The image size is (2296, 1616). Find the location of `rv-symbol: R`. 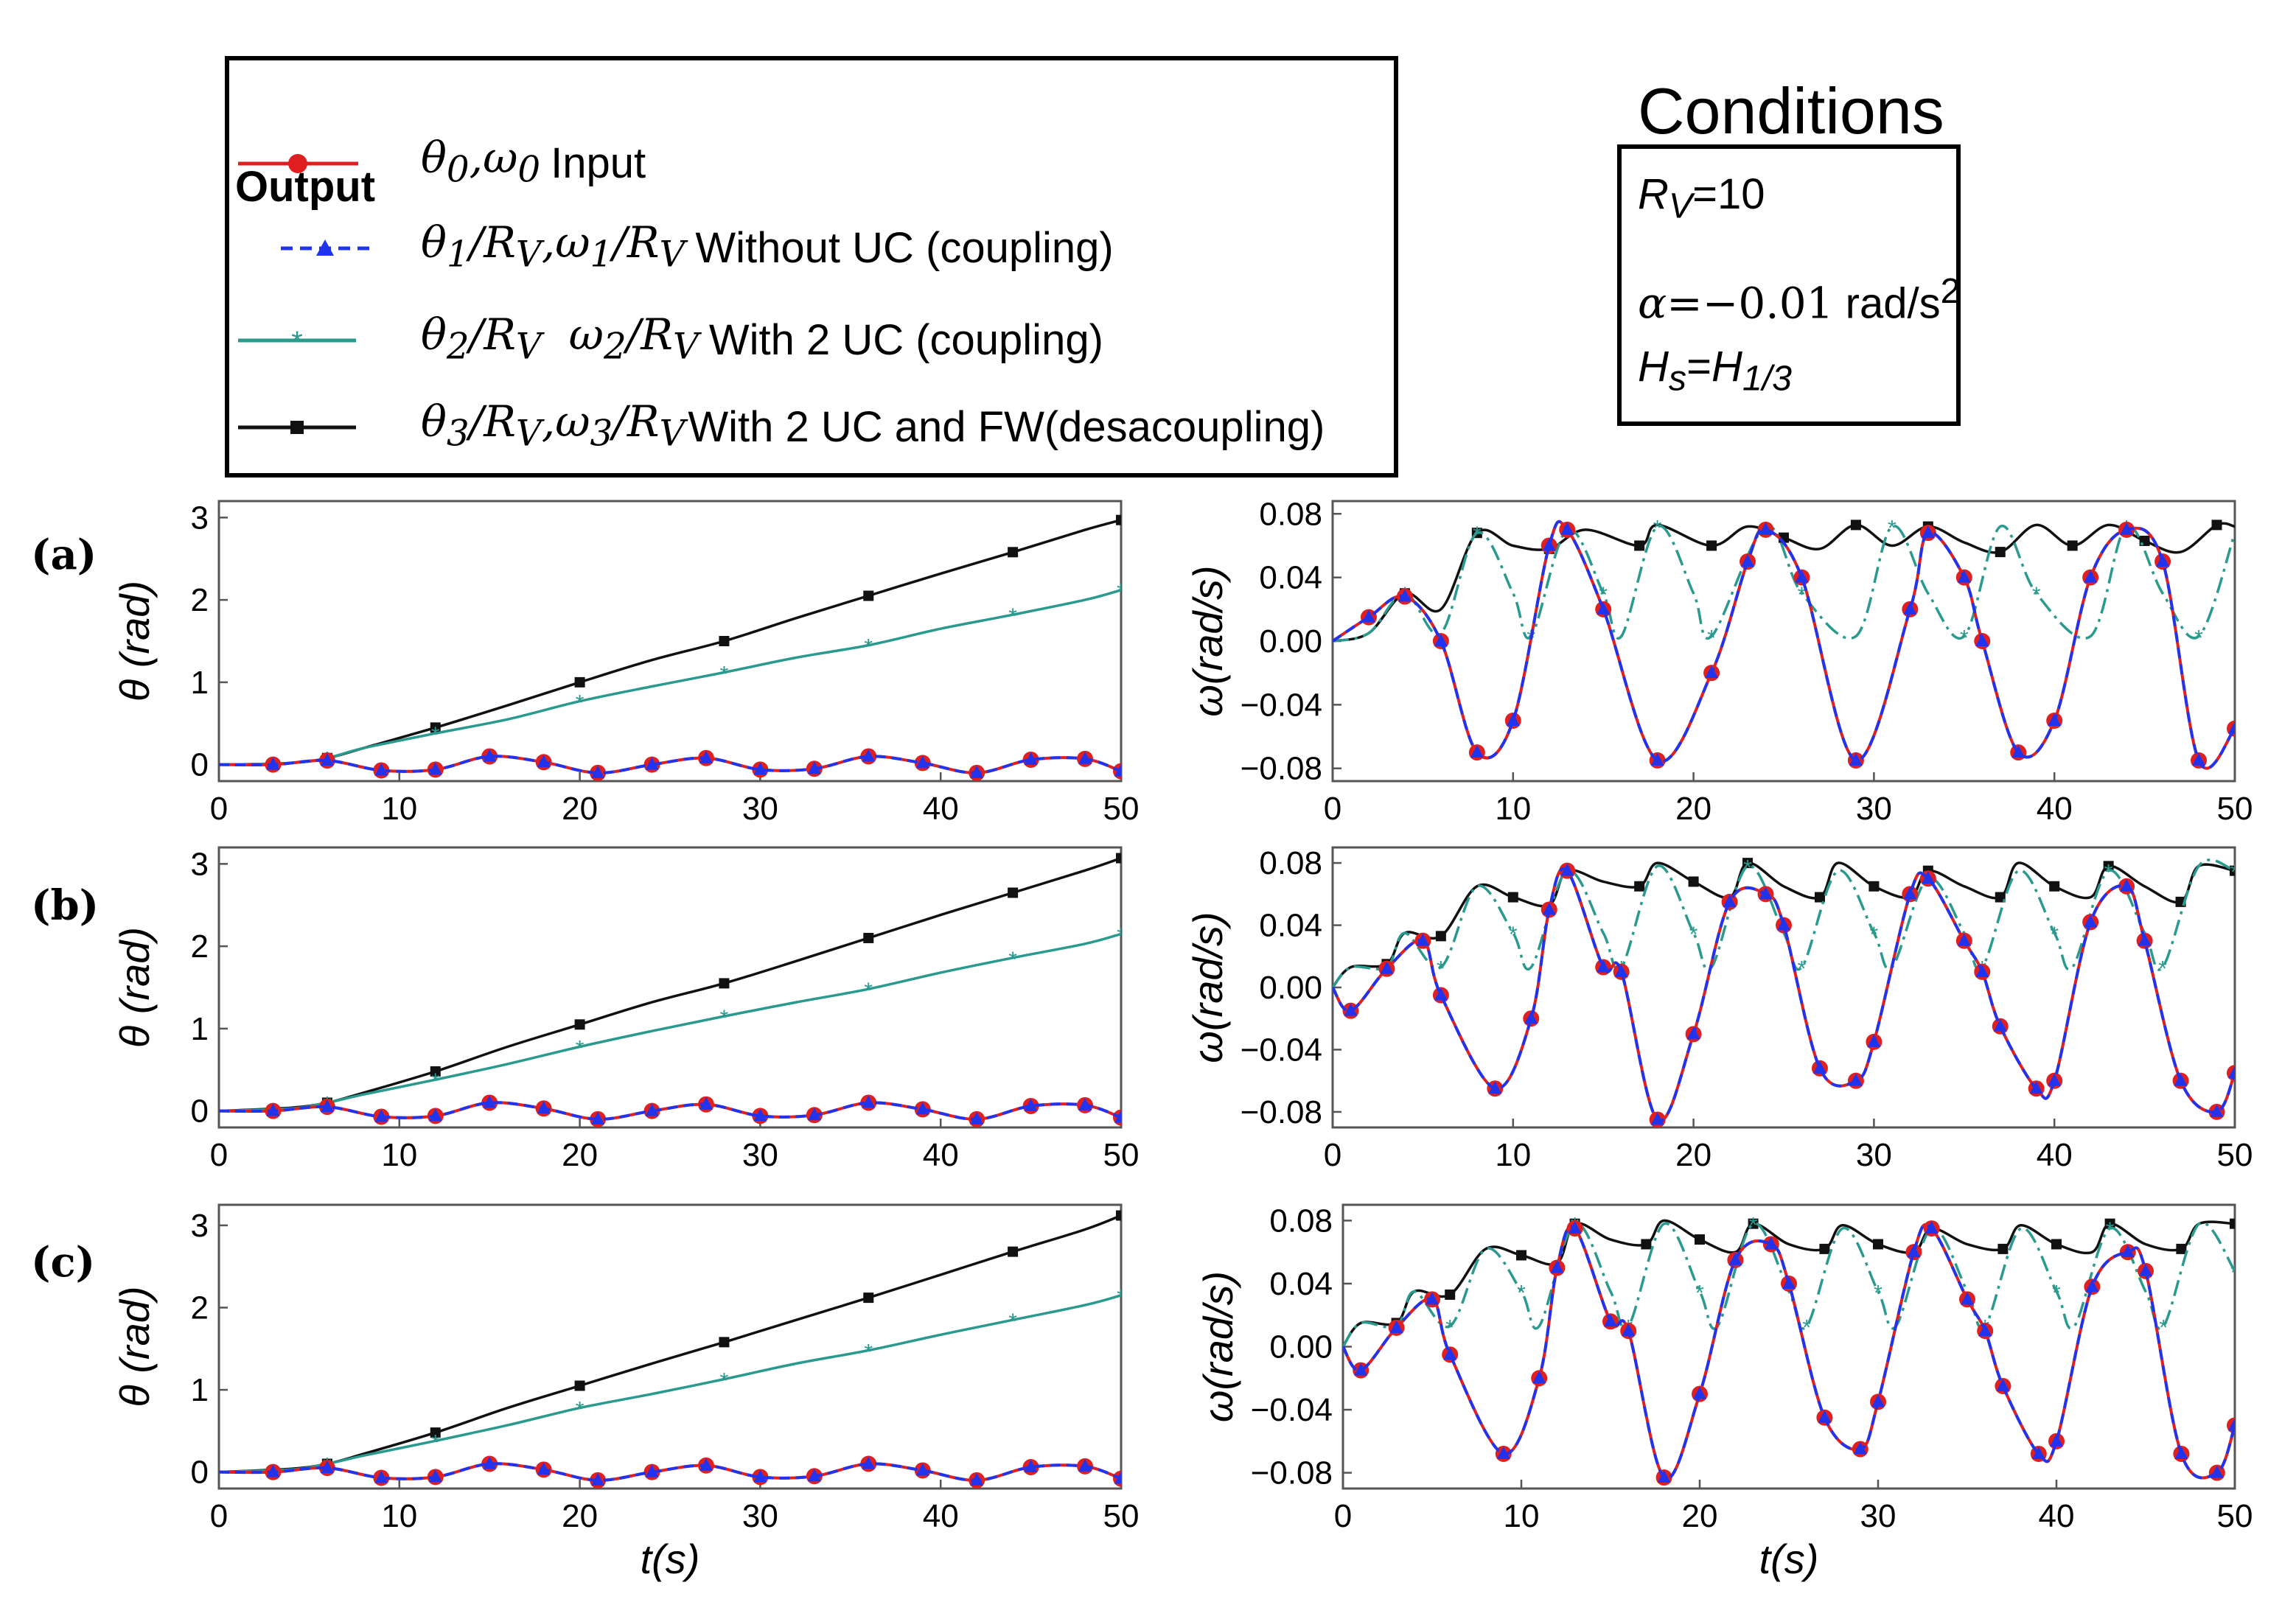

rv-symbol: R is located at coordinates (1653, 194).